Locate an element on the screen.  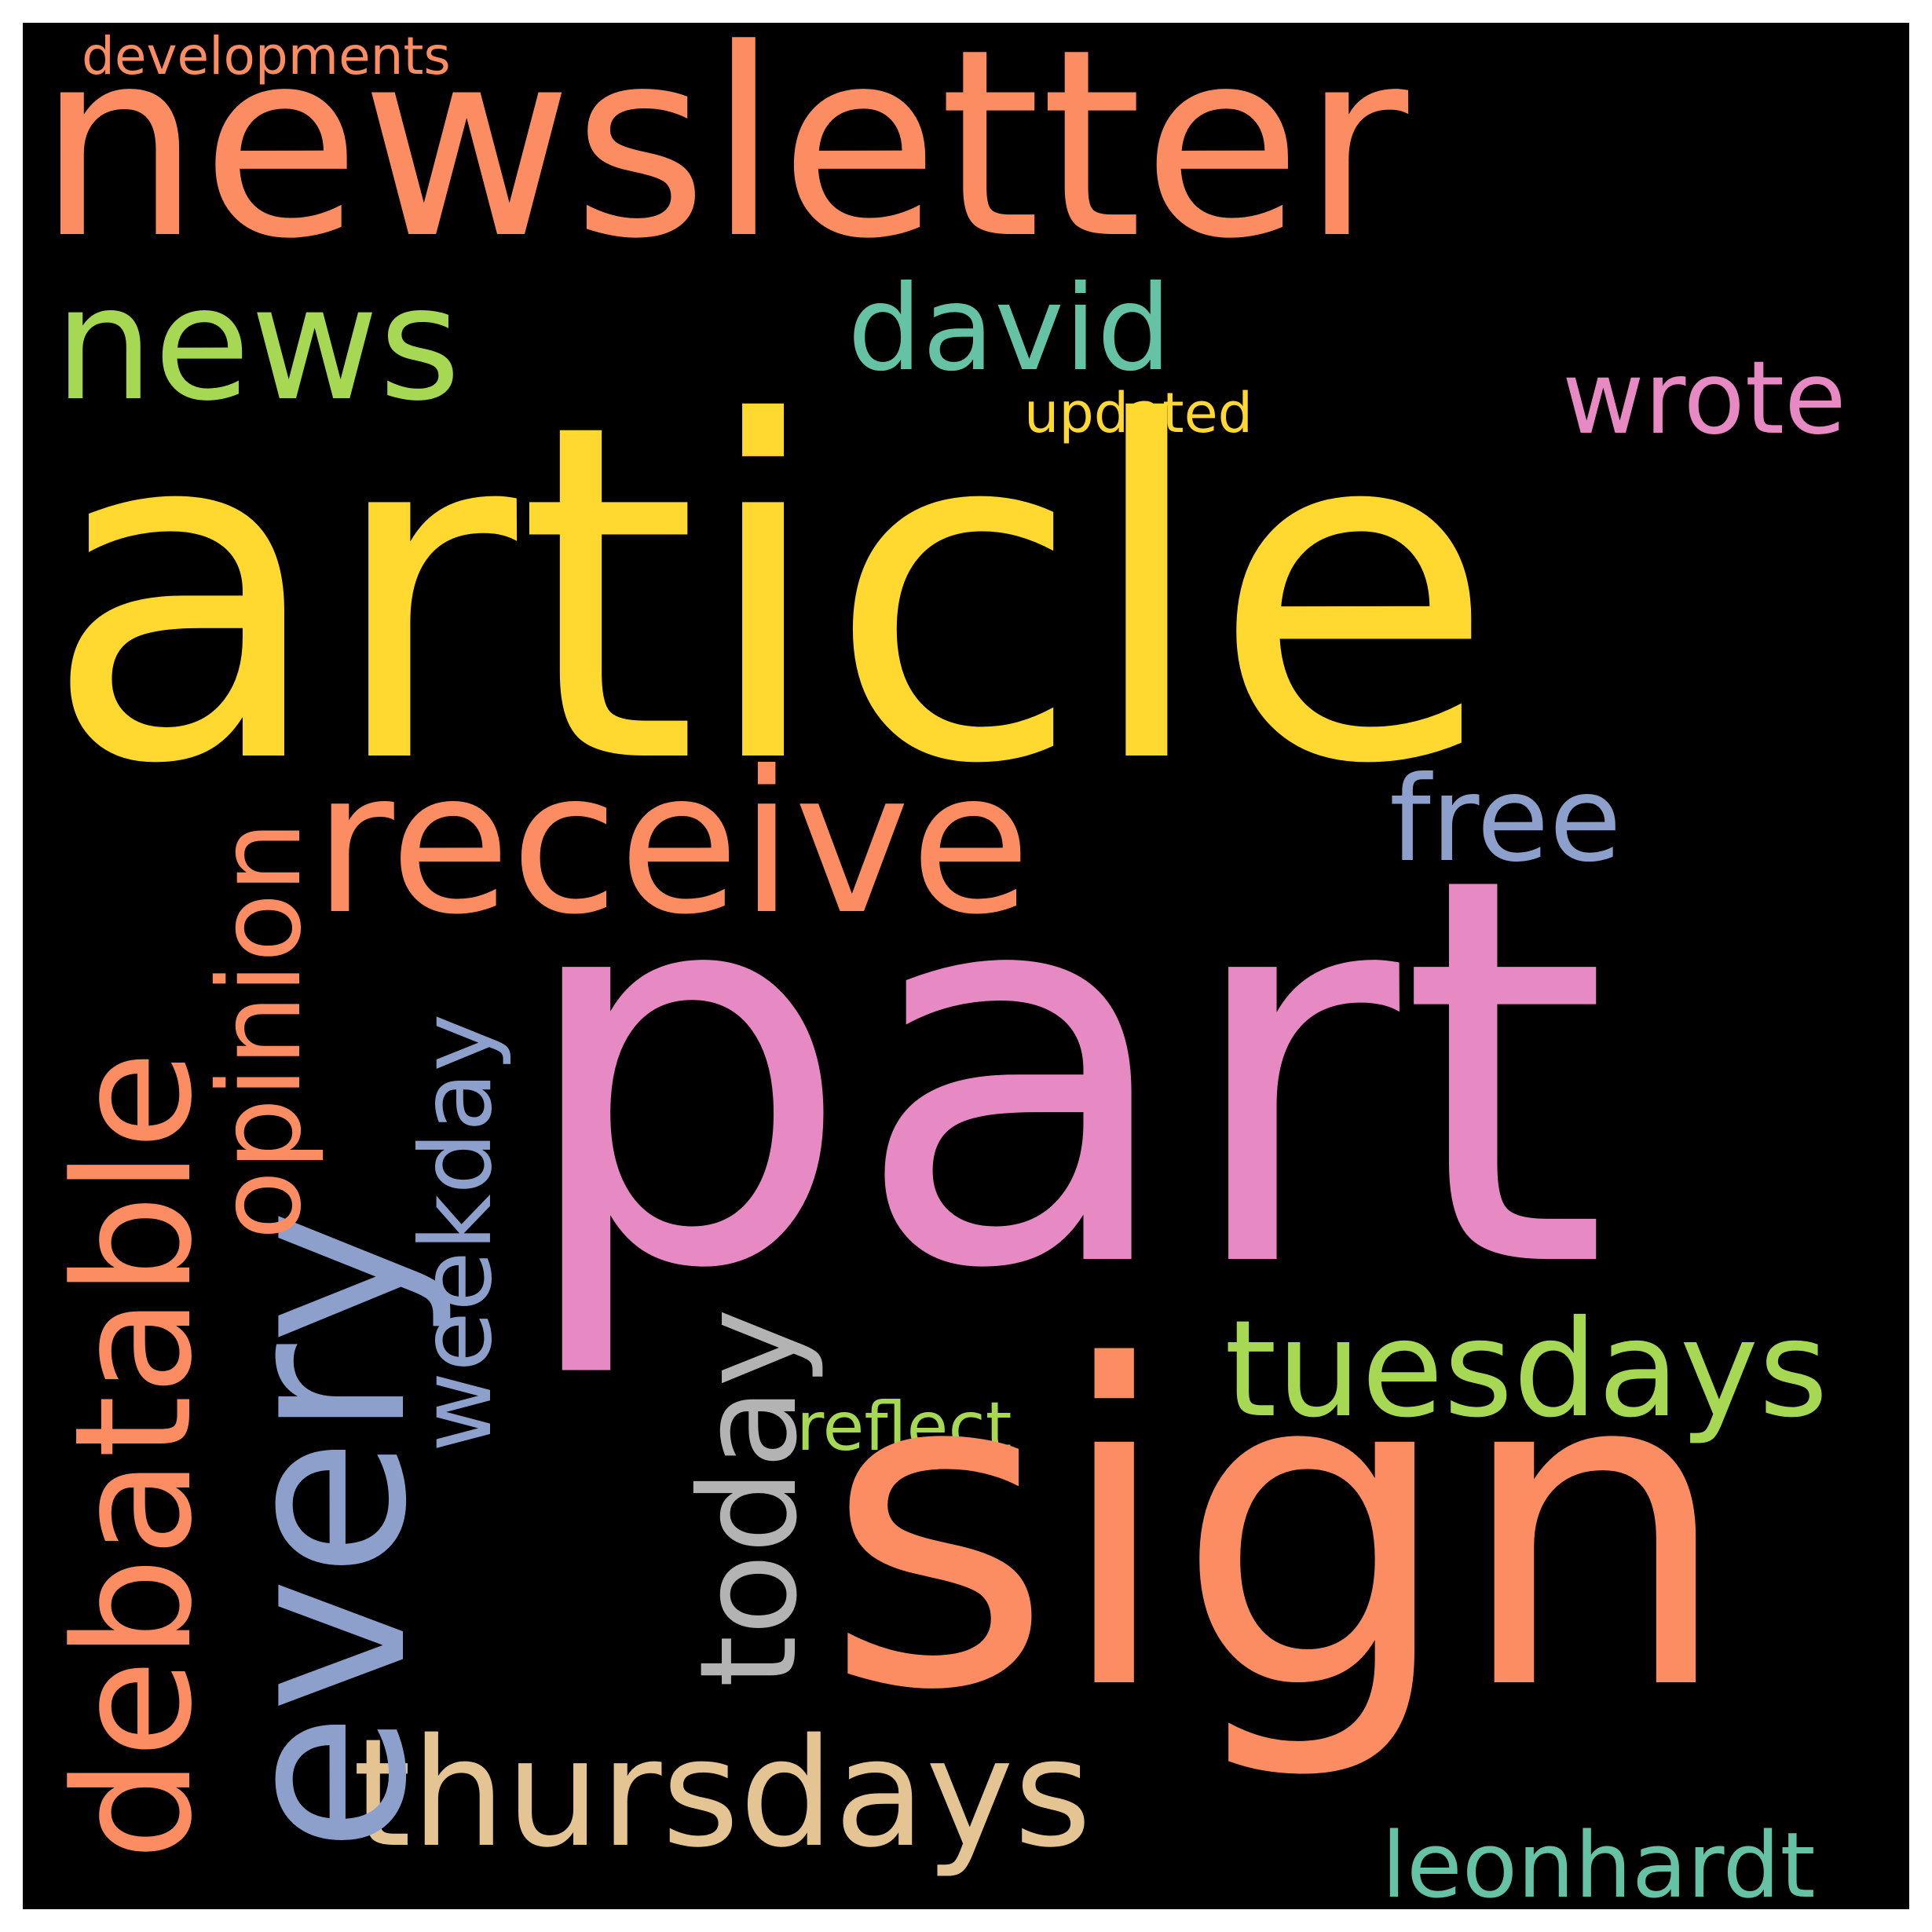
word-updated: updated is located at coordinates (1139, 413).